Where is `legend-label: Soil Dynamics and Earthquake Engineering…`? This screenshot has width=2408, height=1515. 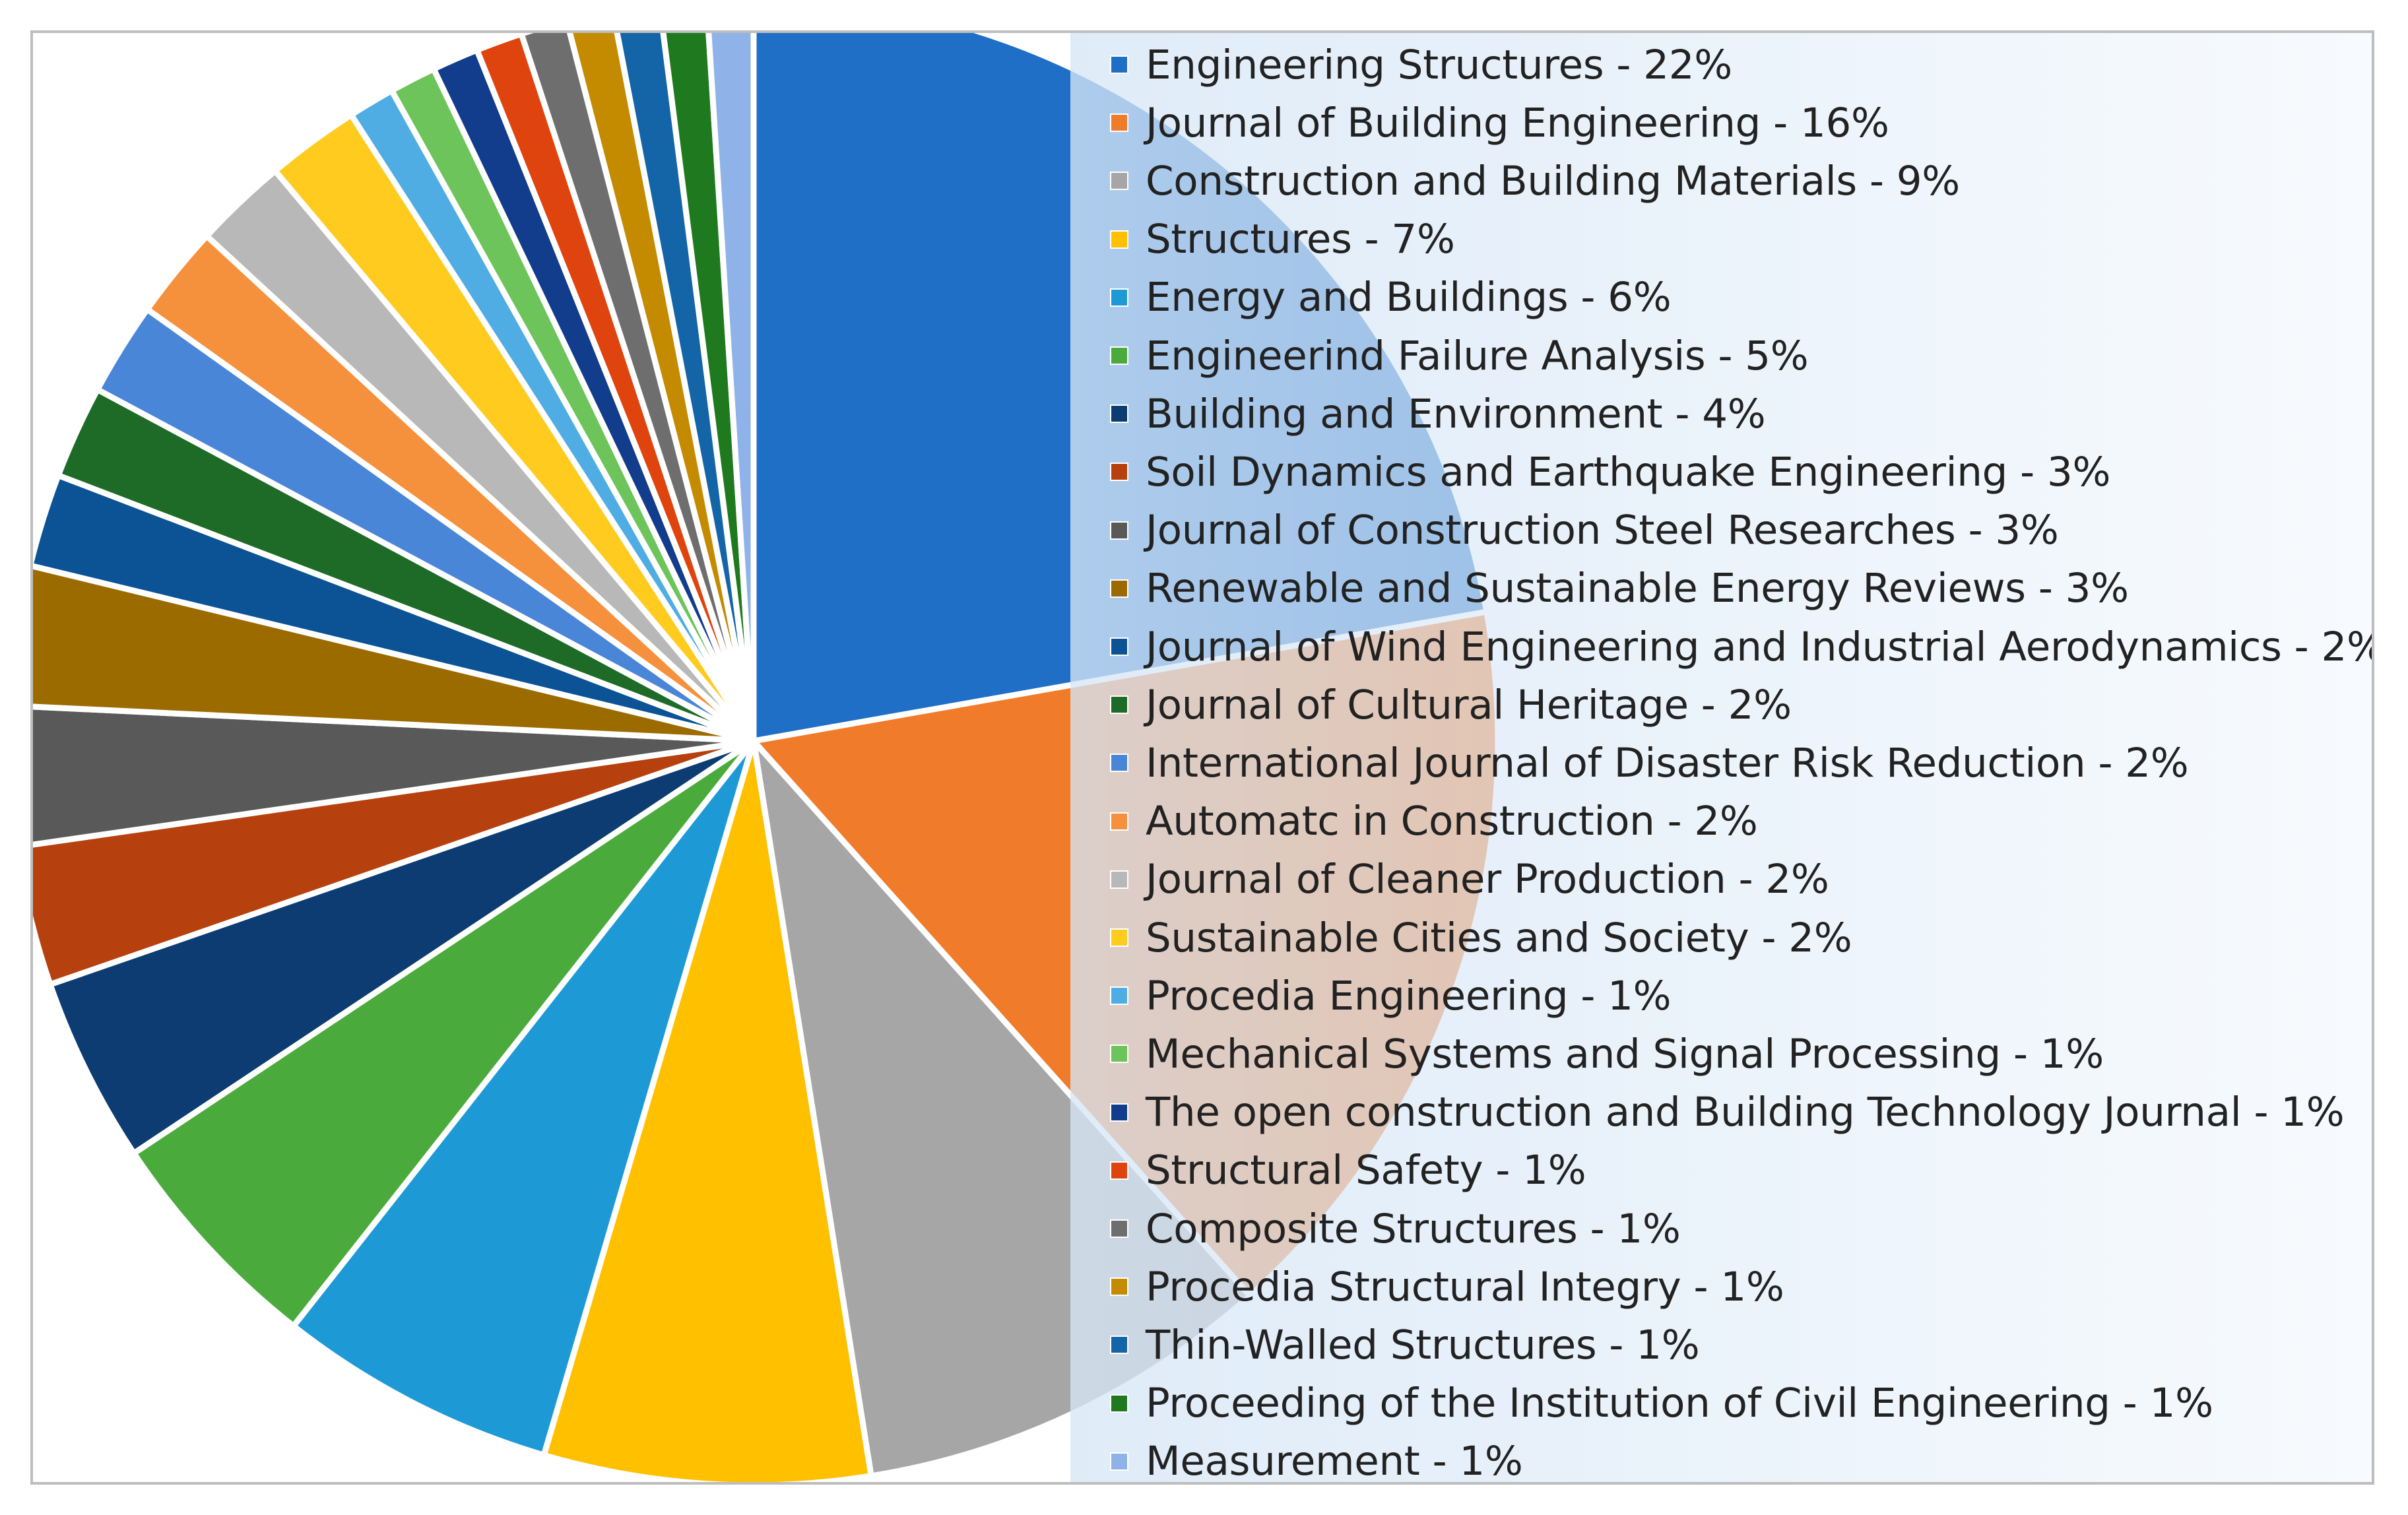 legend-label: Soil Dynamics and Earthquake Engineering… is located at coordinates (1628, 472).